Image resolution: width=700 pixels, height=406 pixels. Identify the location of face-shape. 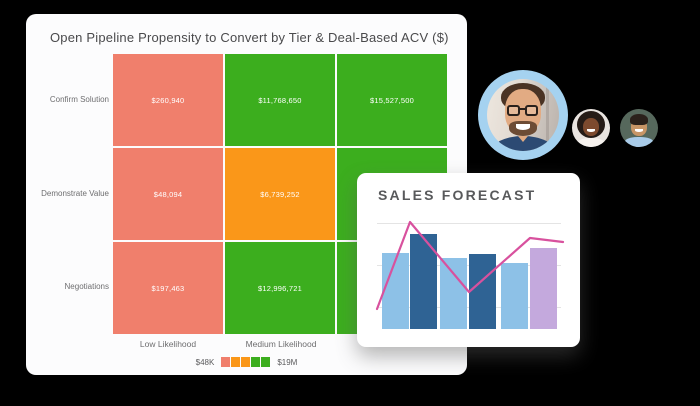
(591, 127).